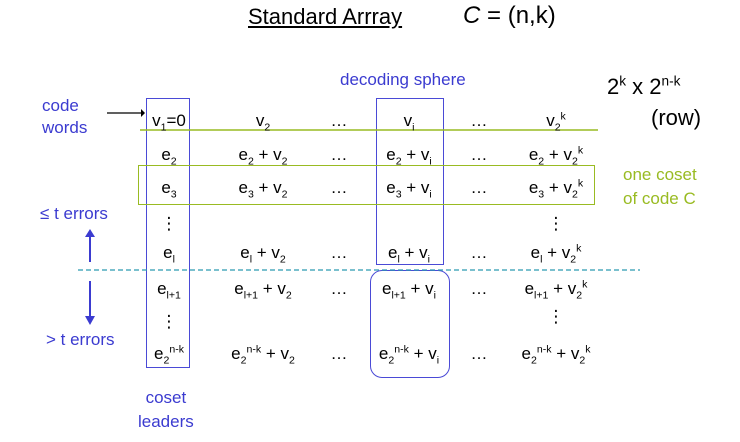  Describe the element at coordinates (90, 245) in the screenshot. I see `up-arrow` at that location.